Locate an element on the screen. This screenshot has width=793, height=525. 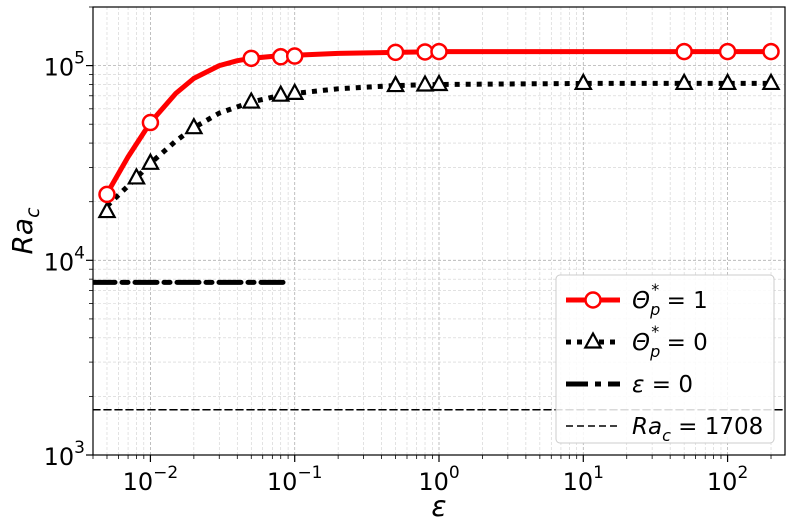
legend-item-theta-1: Θp* = 1 is located at coordinates (637, 299).